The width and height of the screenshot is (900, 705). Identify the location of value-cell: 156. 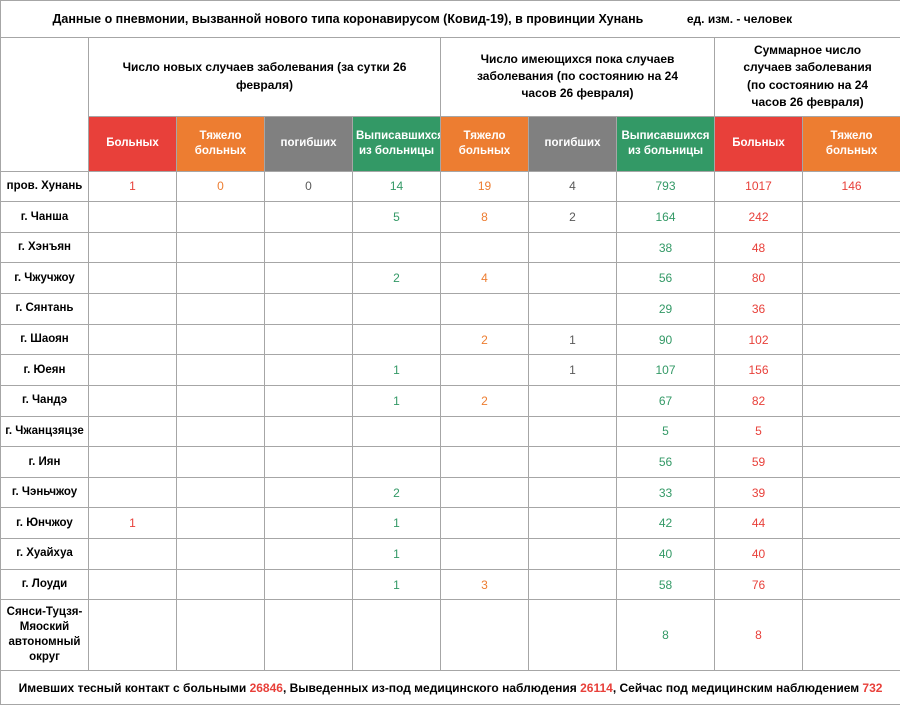
(758, 370).